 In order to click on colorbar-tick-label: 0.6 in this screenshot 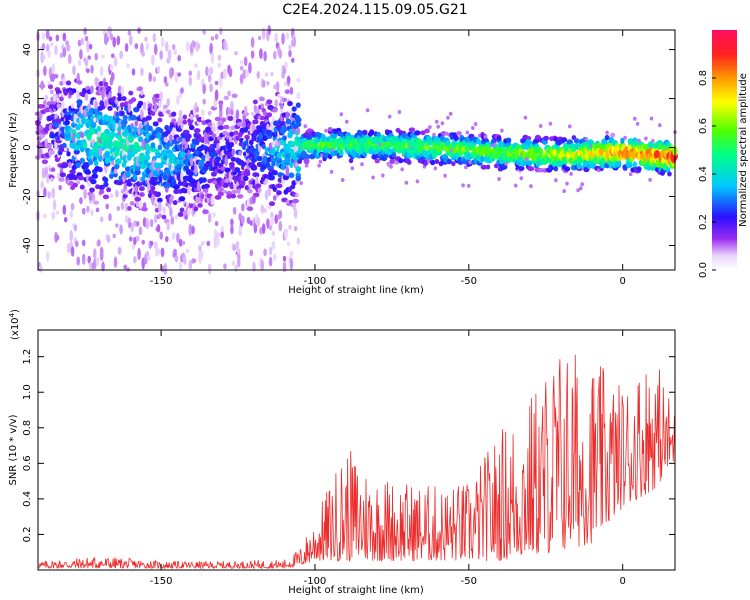, I will do `click(703, 126)`.